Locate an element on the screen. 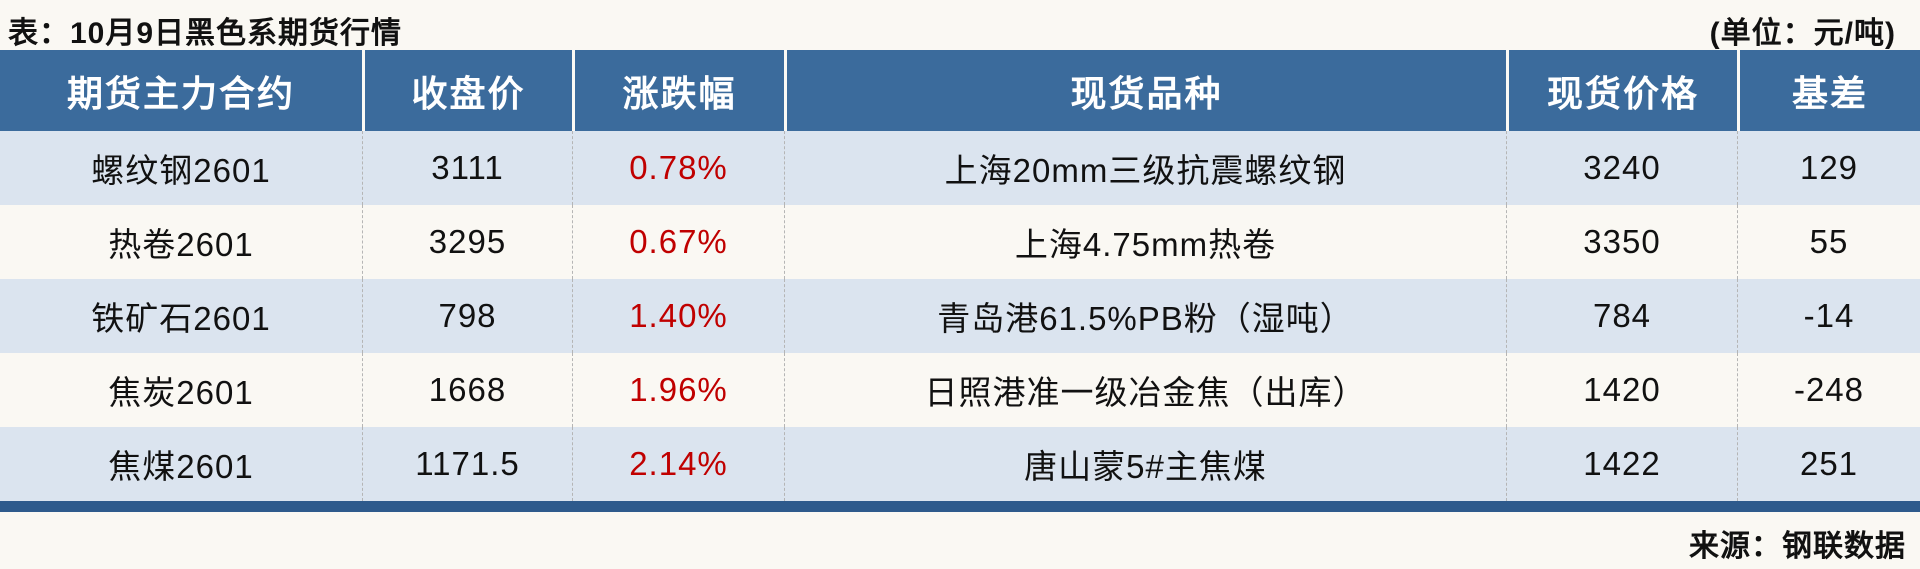 The height and width of the screenshot is (569, 1920). cell-spot: 上海4.75mm热卷 is located at coordinates (1145, 242).